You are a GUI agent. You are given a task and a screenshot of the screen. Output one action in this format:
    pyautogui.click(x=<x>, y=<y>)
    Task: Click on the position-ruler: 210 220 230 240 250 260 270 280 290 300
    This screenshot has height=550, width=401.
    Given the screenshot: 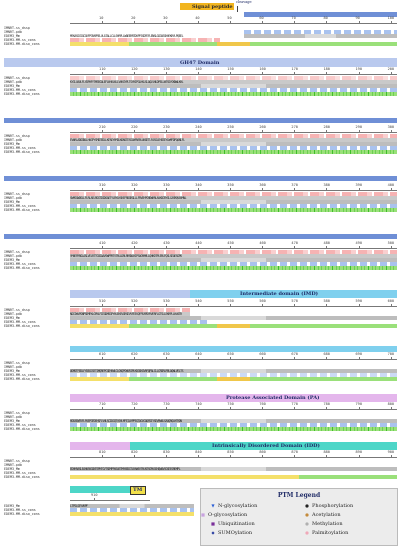 What is the action you would take?
    pyautogui.click(x=233, y=129)
    